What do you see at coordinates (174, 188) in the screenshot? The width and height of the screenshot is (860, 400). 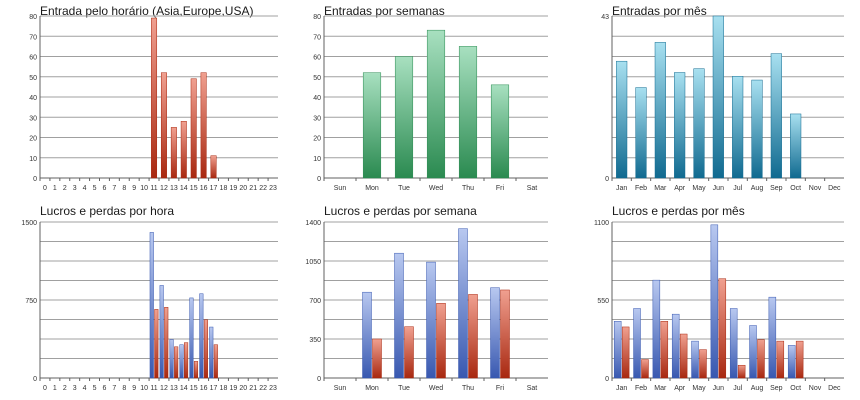 I see `x-tick-label: 13` at bounding box center [174, 188].